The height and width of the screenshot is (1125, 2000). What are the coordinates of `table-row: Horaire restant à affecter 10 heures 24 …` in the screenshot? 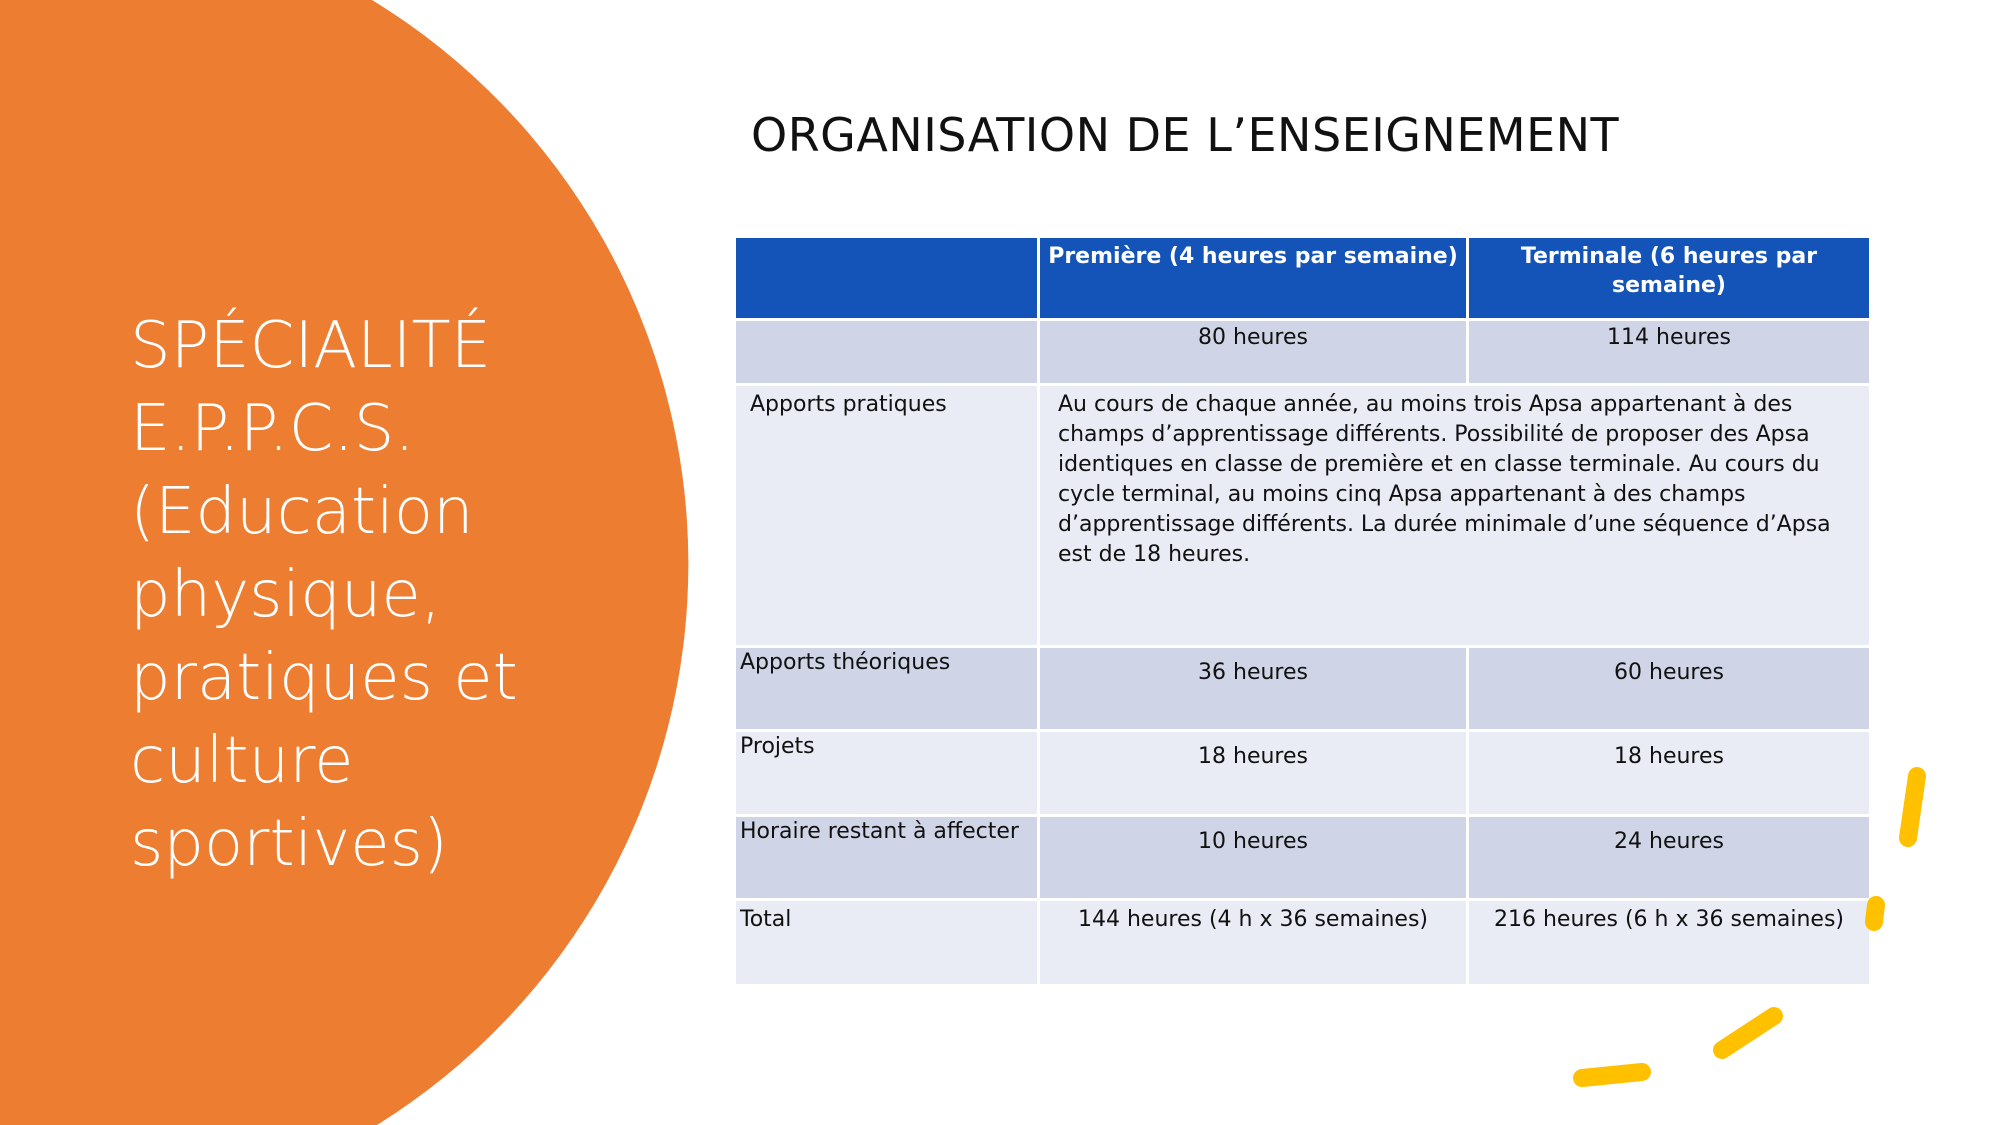 It's located at (1302, 857).